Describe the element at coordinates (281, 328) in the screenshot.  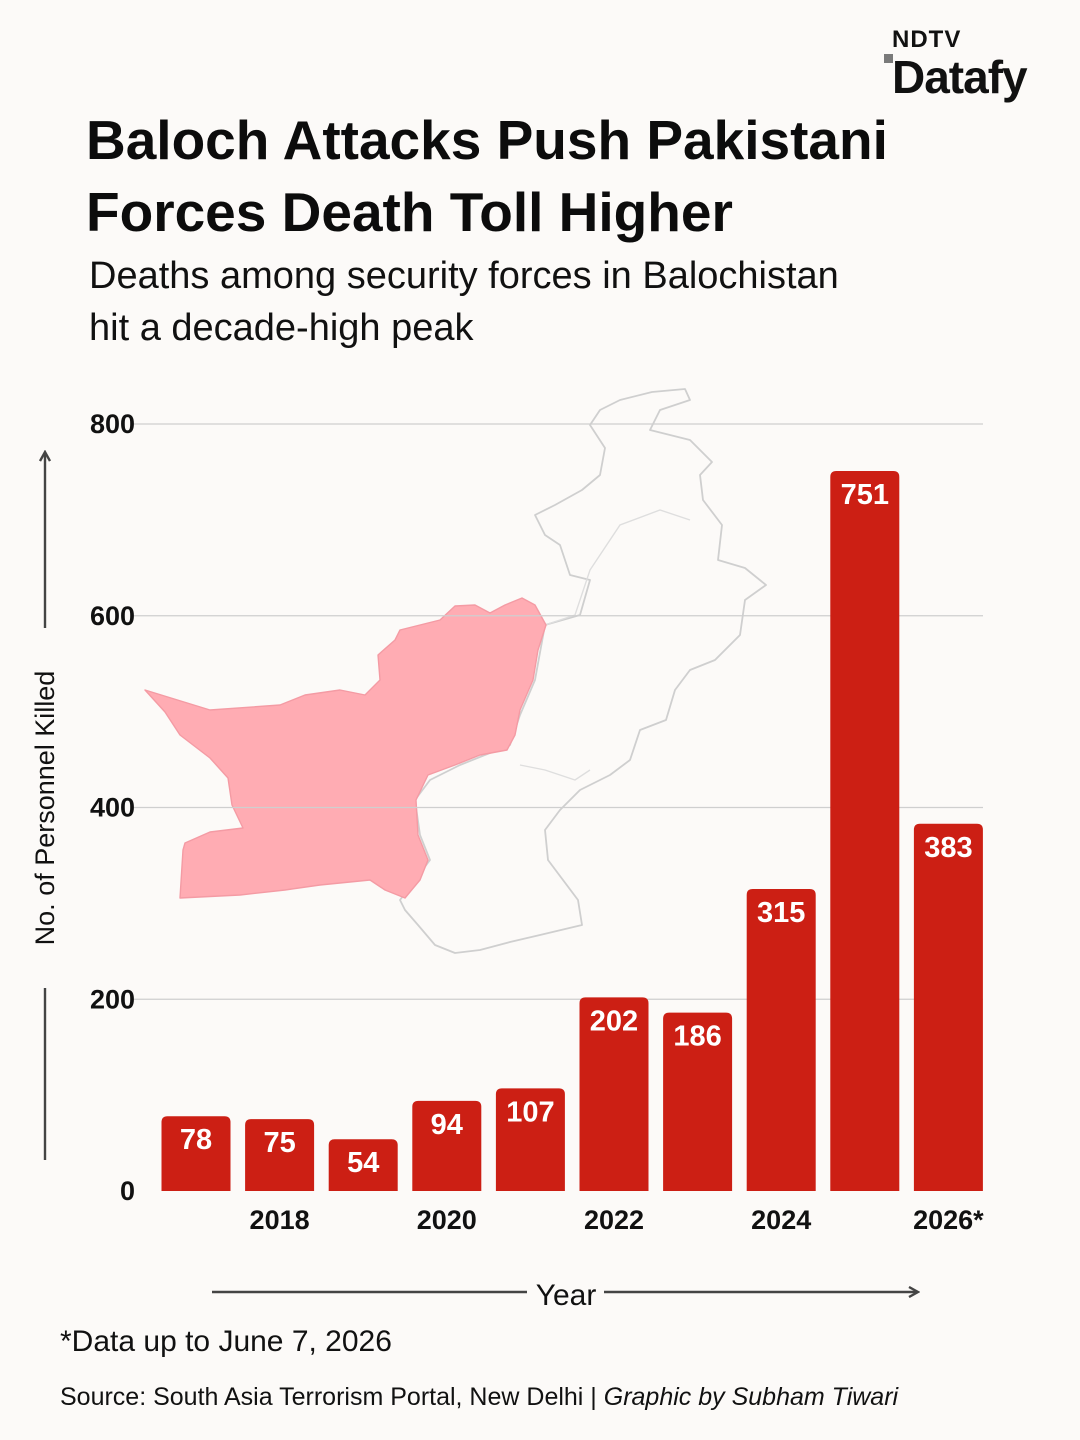
I see `subtitle-line-2: hit a decade-high peak` at that location.